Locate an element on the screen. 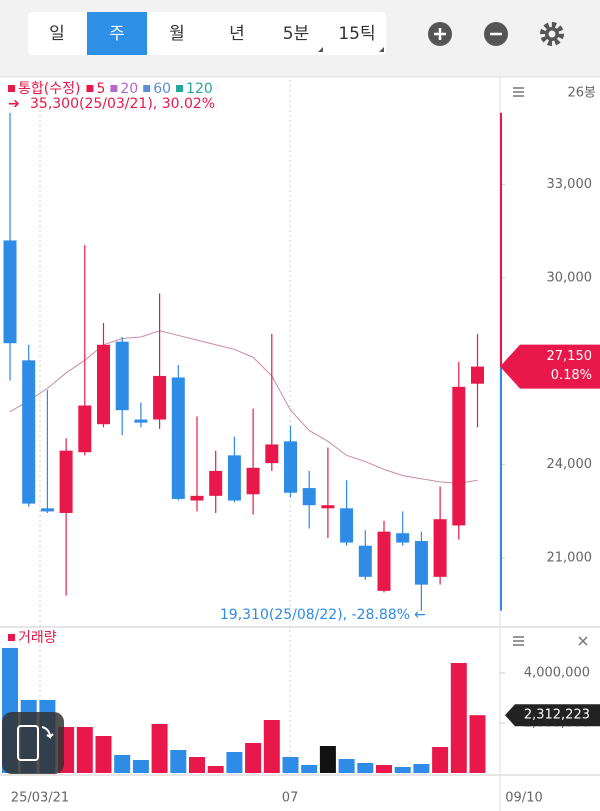  last-volume-box is located at coordinates (552, 715).